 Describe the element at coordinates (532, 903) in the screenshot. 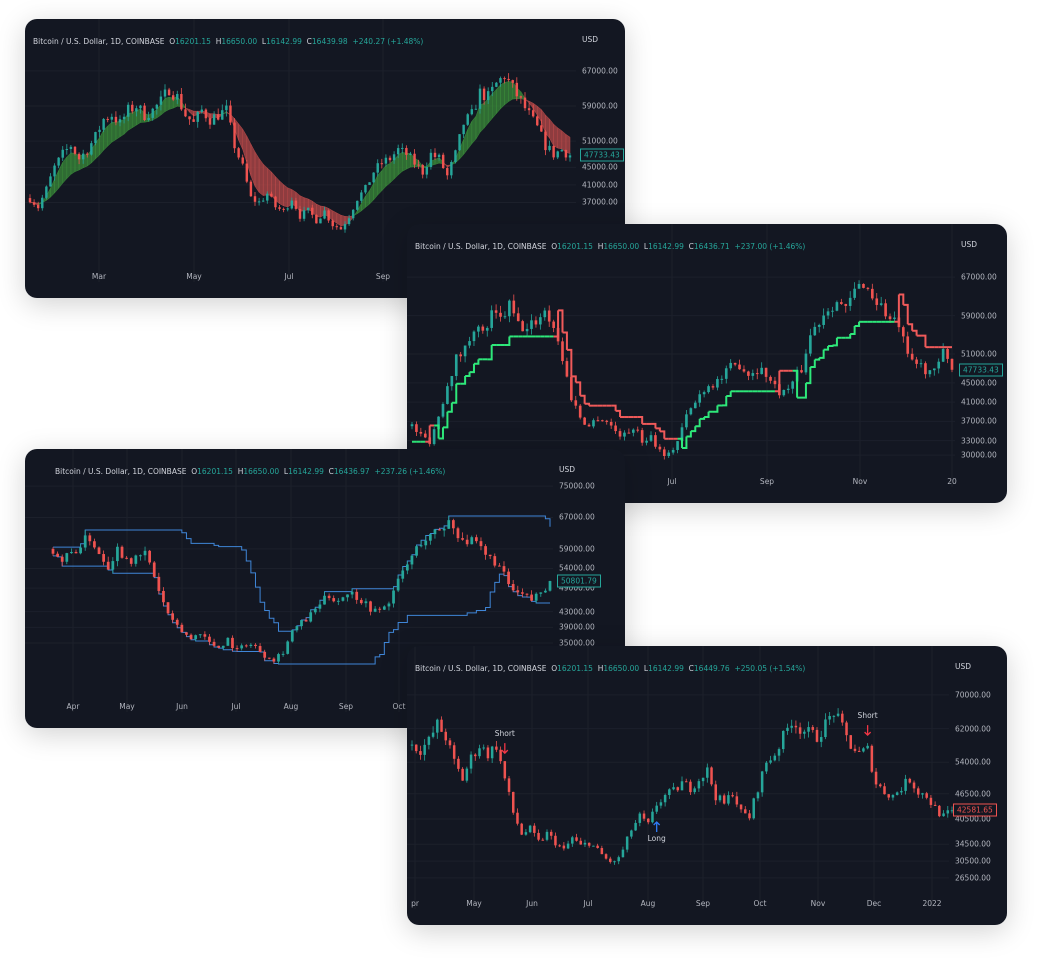

I see `x-tick-label: Jun` at that location.